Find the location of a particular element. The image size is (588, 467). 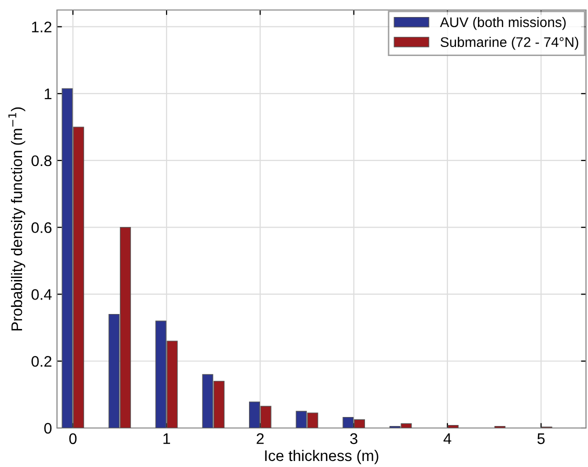

x-tick-label: 0 is located at coordinates (73, 438).